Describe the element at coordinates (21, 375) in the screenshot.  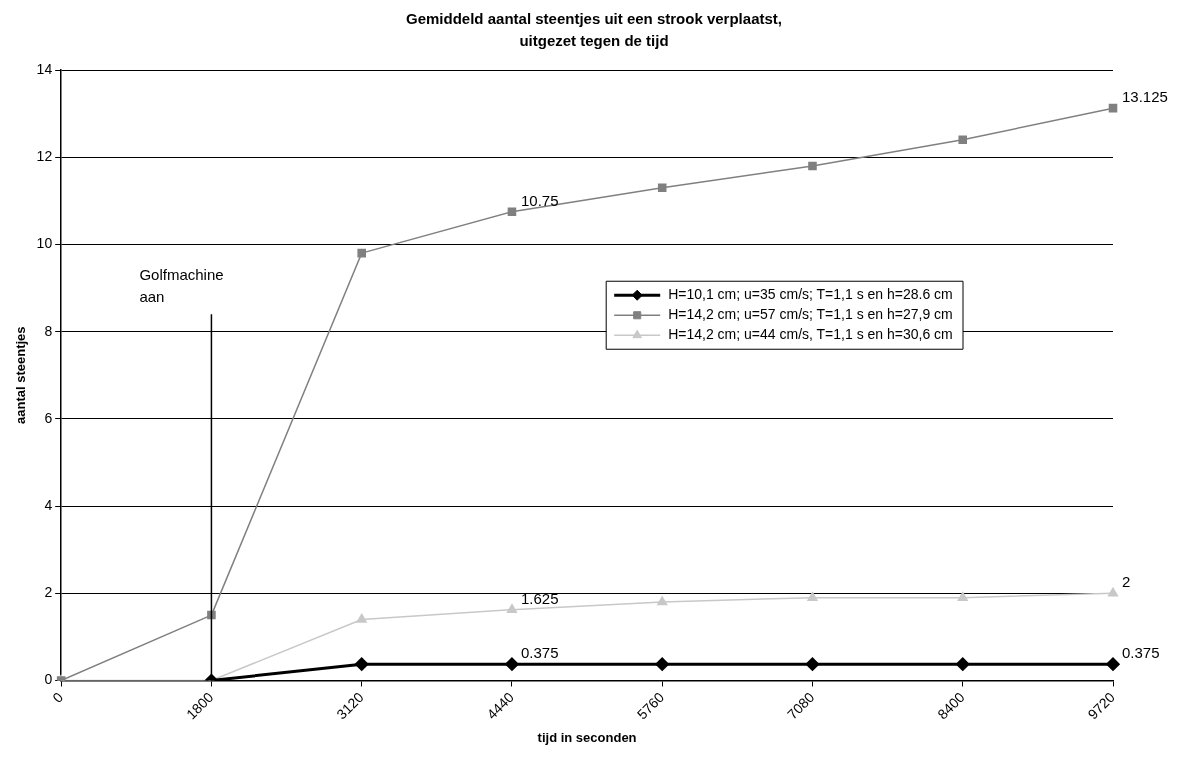
I see `y-axis-title: aantal steentjes` at that location.